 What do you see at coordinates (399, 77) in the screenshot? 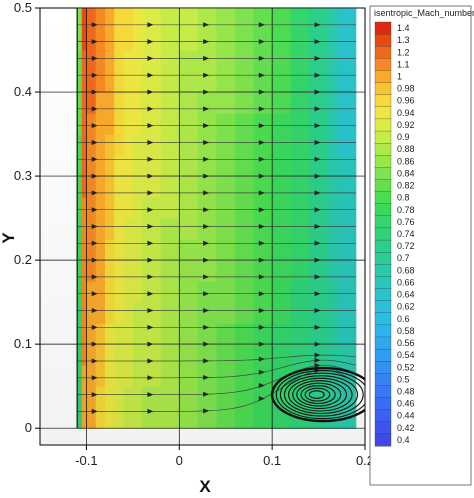
I see `legend-label: 1` at bounding box center [399, 77].